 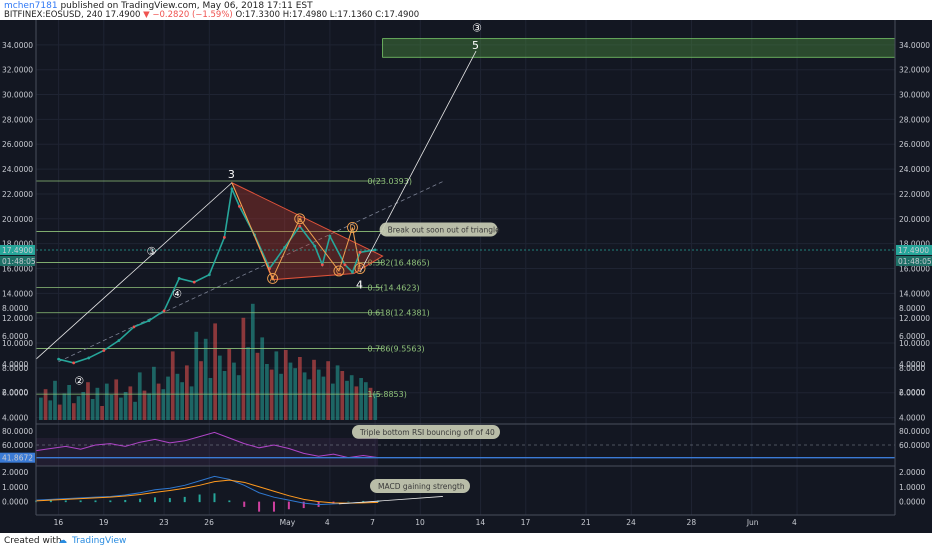 What do you see at coordinates (62, 541) in the screenshot?
I see `tradingview-cloud-icon: ☁` at bounding box center [62, 541].